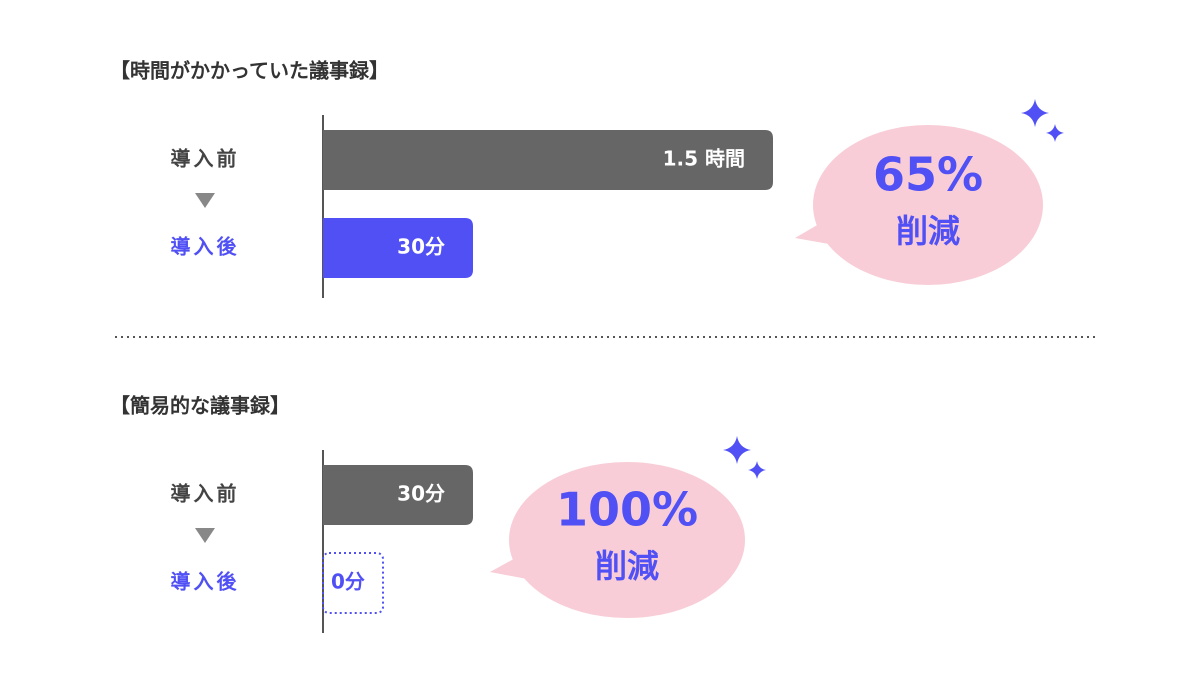  I want to click on chart-title: 【簡易的な議事録】, so click(200, 406).